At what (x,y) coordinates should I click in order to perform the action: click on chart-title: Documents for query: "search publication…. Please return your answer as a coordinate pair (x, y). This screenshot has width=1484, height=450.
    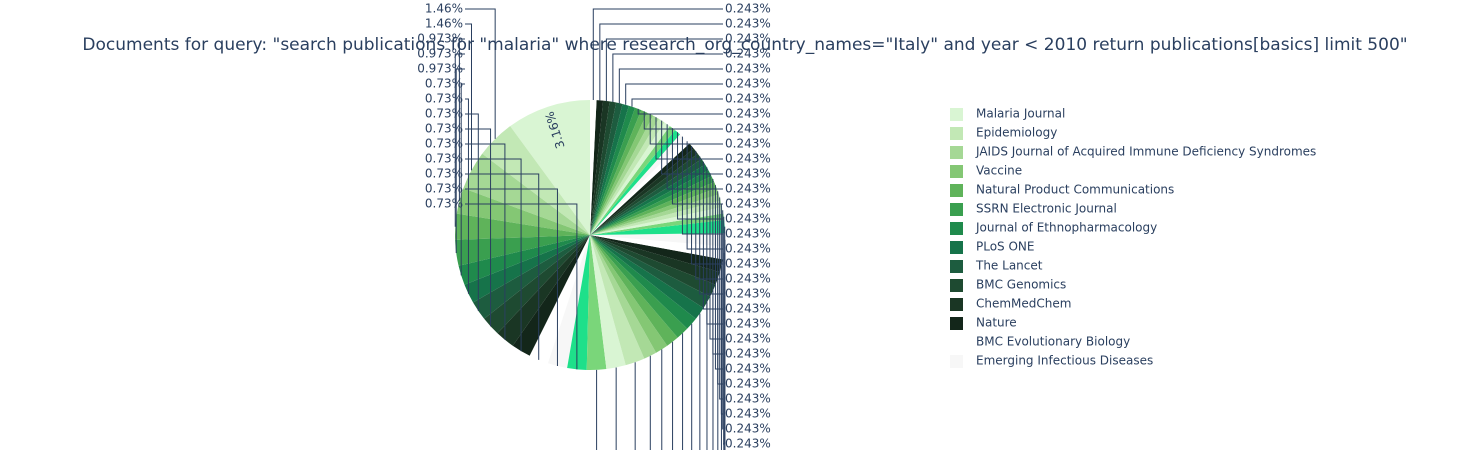
    Looking at the image, I should click on (744, 45).